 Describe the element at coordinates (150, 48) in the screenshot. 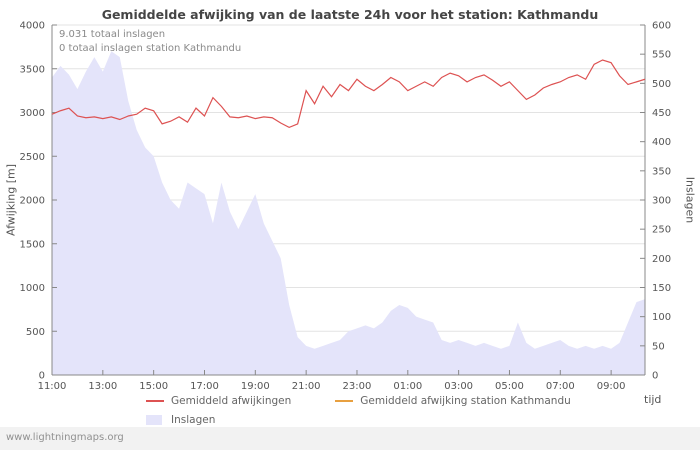

I see `annotation-station-strikes: 0 totaal inslagen station Kathmandu` at that location.